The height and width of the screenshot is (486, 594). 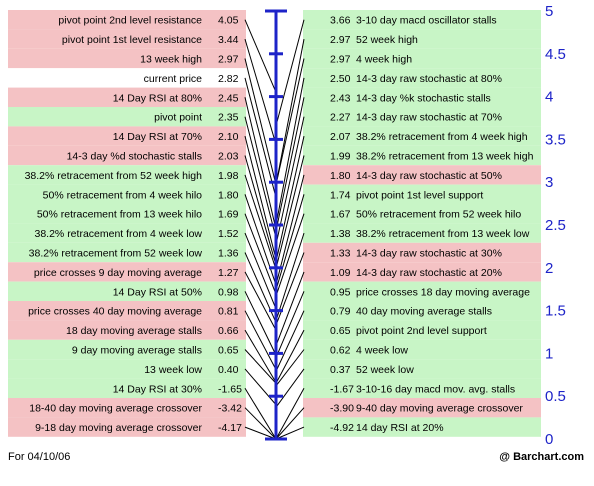 What do you see at coordinates (429, 273) in the screenshot?
I see `right-row-label: 14-3 day raw stochastic at 20%` at bounding box center [429, 273].